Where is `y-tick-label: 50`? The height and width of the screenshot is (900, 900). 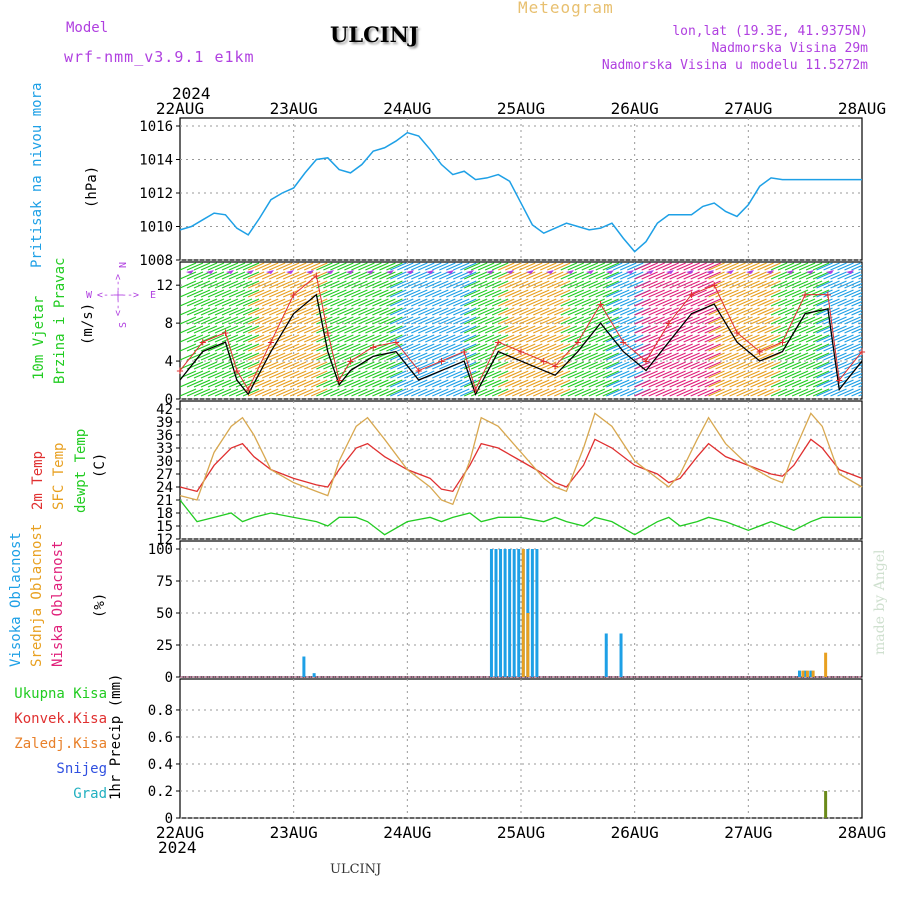
y-tick-label: 50 is located at coordinates (164, 614).